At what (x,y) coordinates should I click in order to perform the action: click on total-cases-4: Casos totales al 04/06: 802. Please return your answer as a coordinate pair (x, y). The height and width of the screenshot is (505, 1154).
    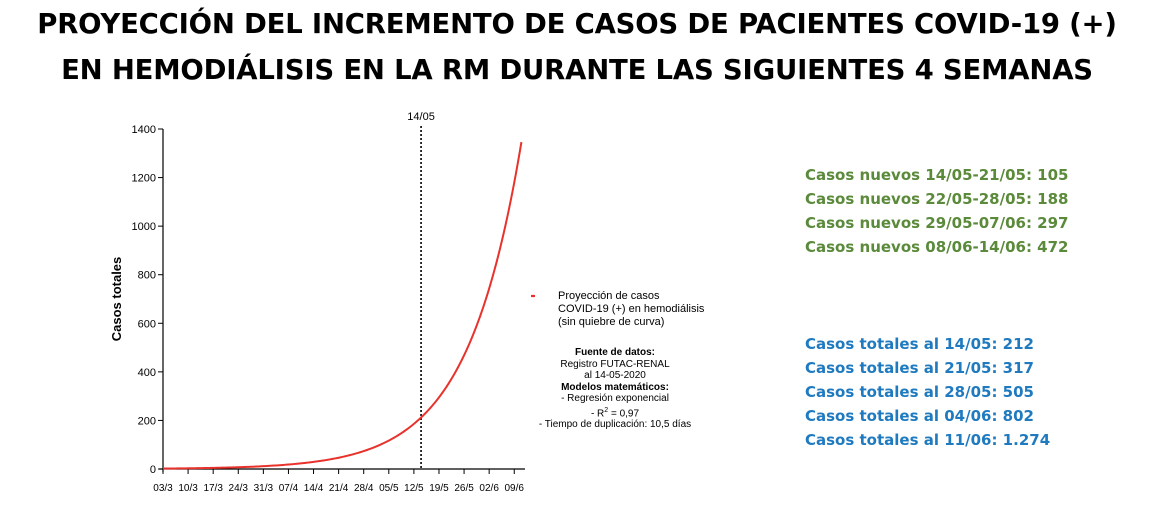
    Looking at the image, I should click on (919, 416).